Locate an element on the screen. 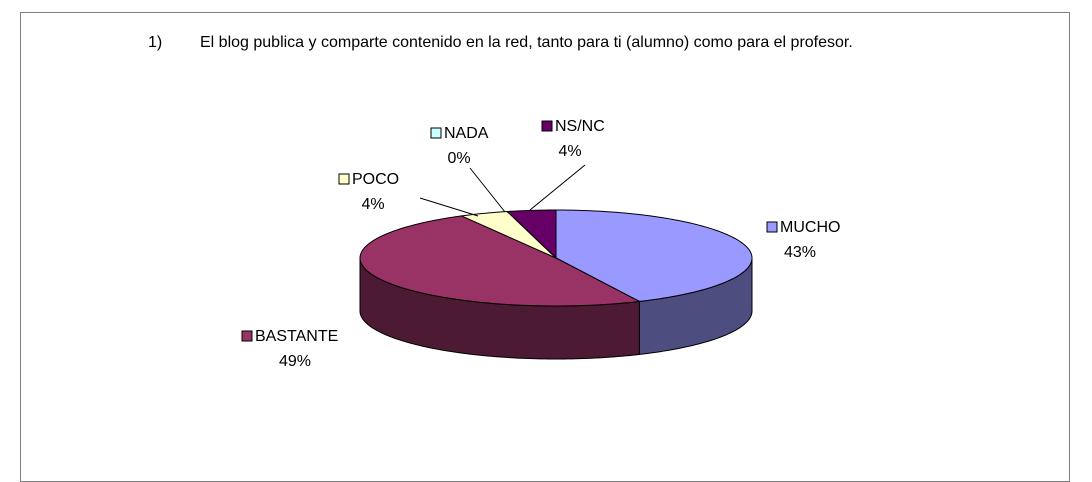  slice-label-value: 43% is located at coordinates (800, 252).